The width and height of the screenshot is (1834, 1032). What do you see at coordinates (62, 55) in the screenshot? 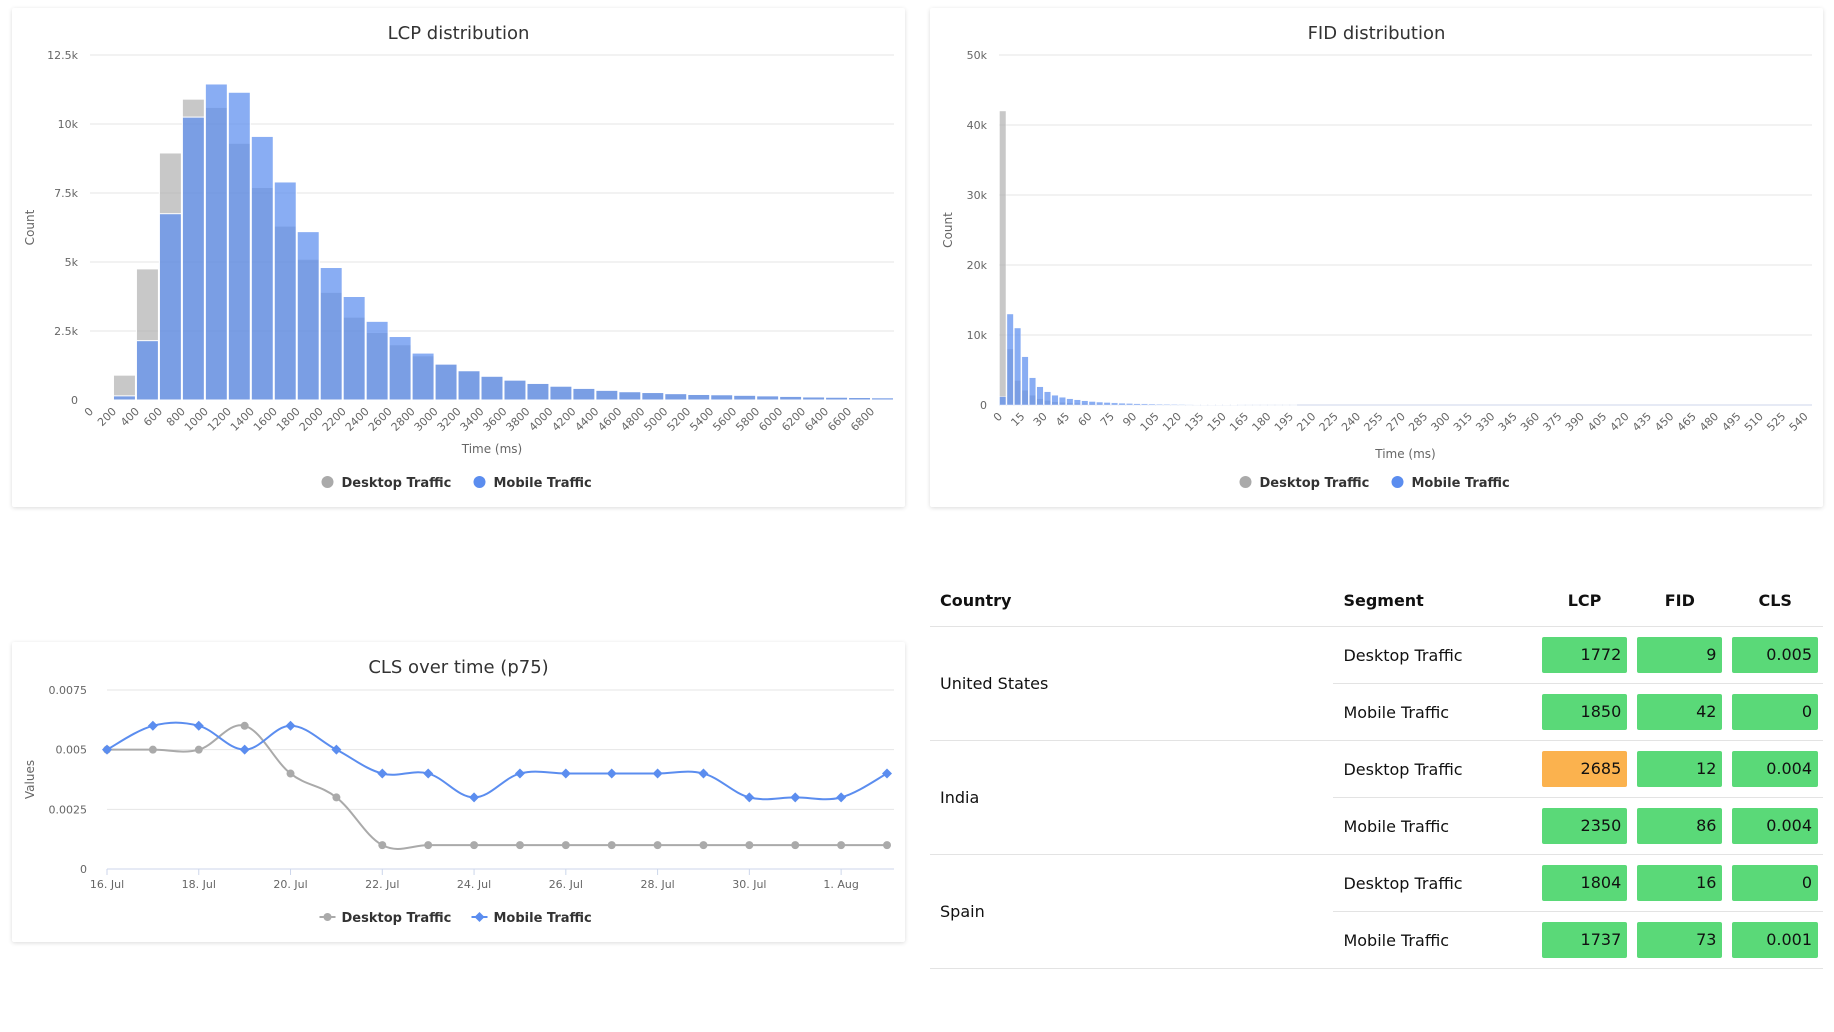
I see `y-tick-label: 12.5k` at bounding box center [62, 55].